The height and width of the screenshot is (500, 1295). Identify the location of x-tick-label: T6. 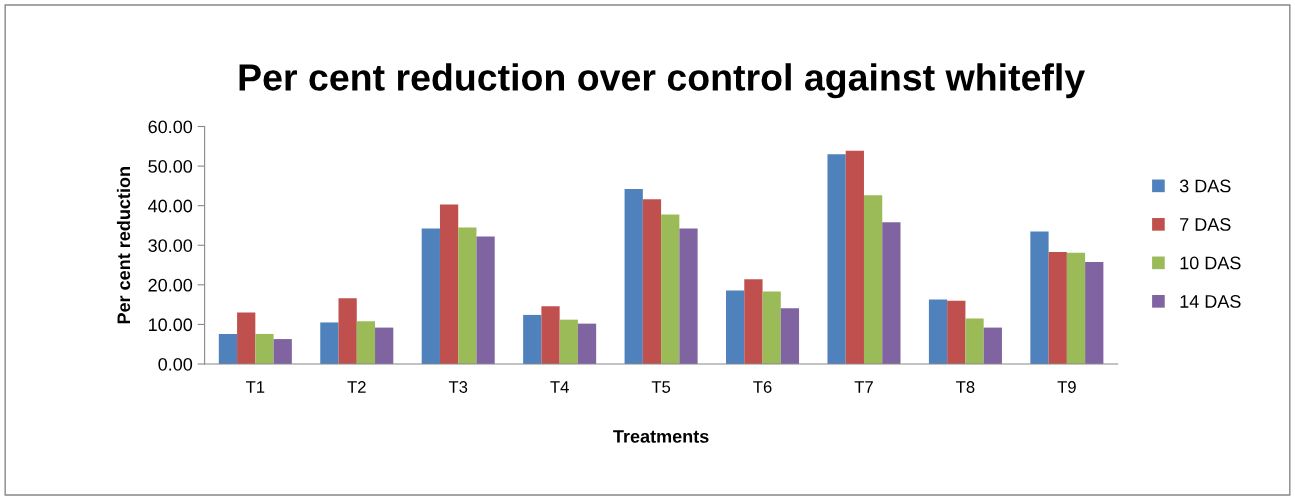
(762, 387).